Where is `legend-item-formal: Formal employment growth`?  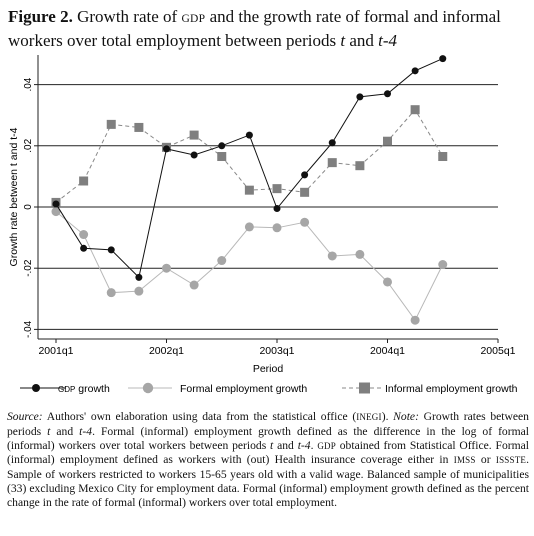
legend-item-formal: Formal employment growth is located at coordinates (217, 388).